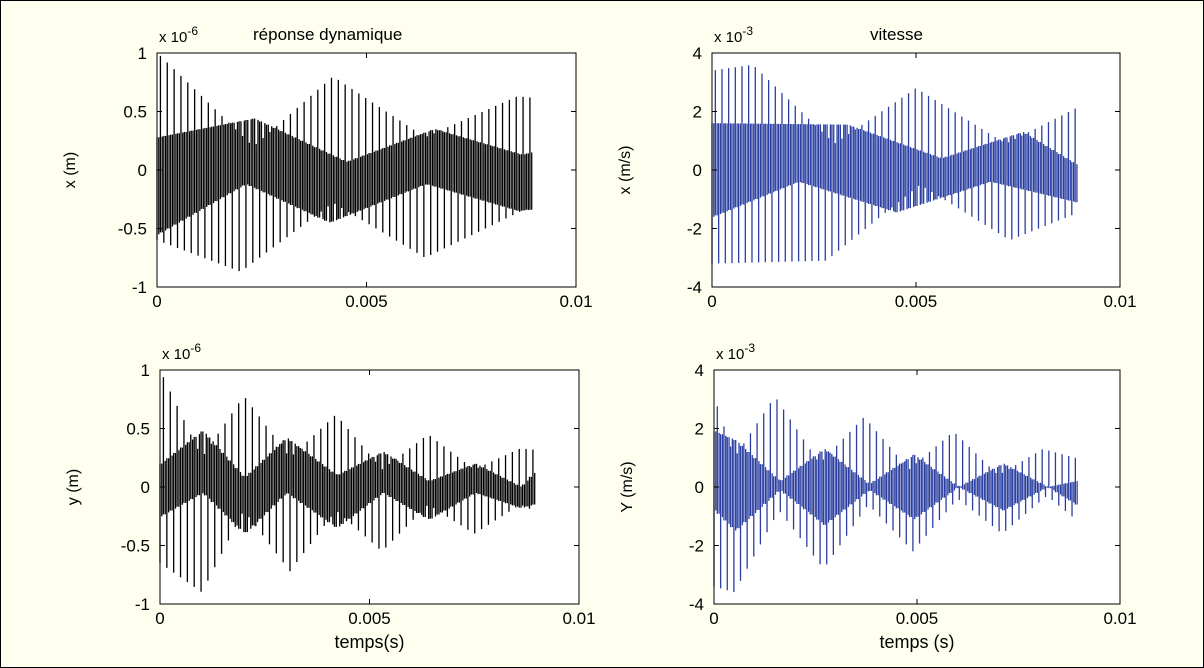 Image resolution: width=1204 pixels, height=668 pixels. Describe the element at coordinates (627, 486) in the screenshot. I see `y-axis-label: Y (m/s)` at that location.